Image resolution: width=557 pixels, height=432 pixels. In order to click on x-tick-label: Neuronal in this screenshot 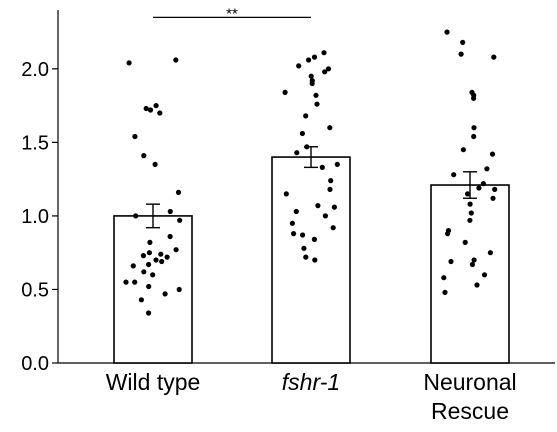, I will do `click(469, 382)`.